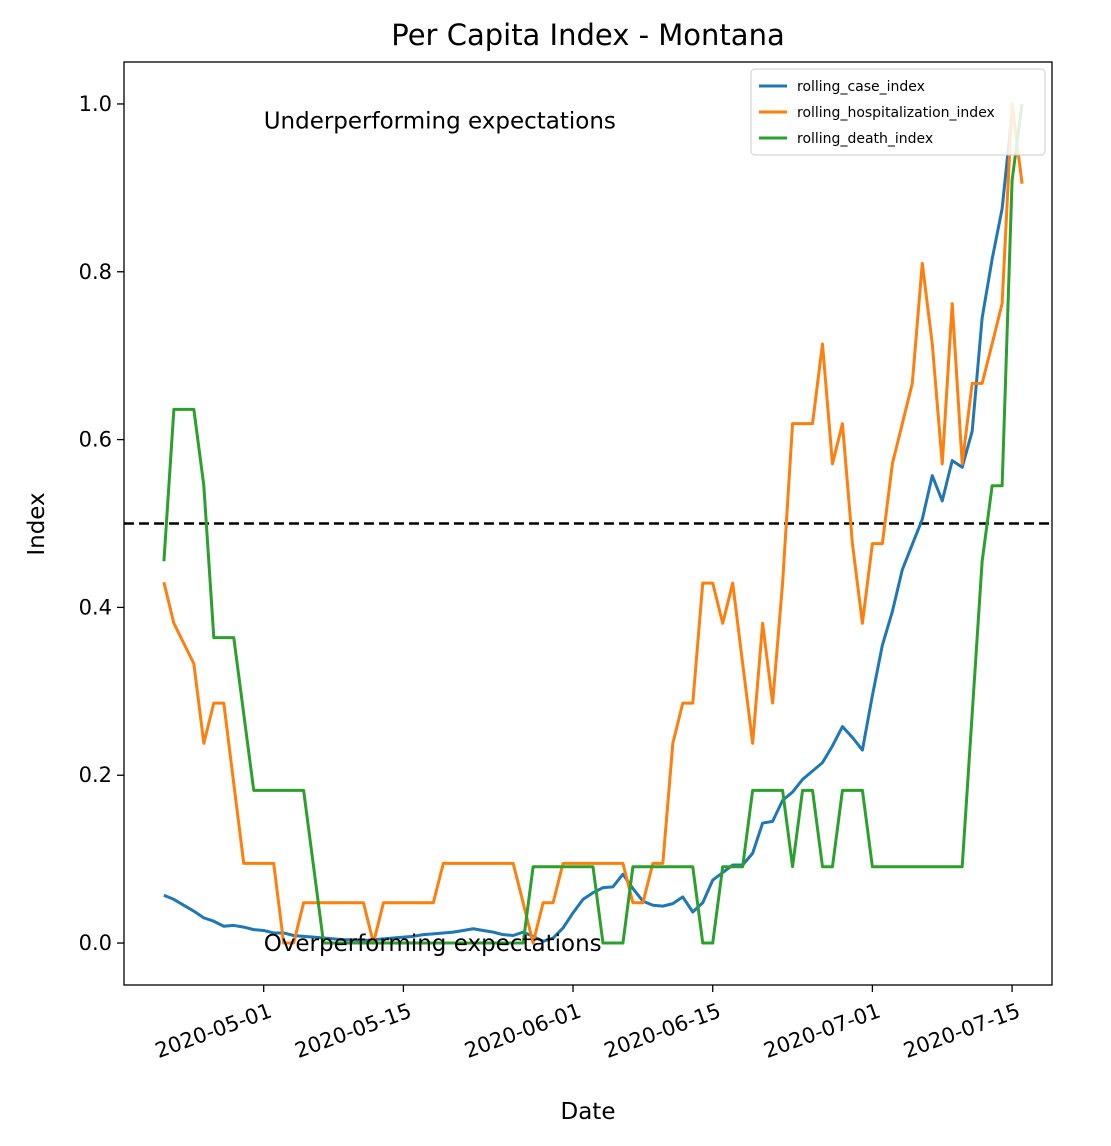 This screenshot has height=1146, width=1111. Describe the element at coordinates (95, 272) in the screenshot. I see `y-tick-label: 0.8` at that location.